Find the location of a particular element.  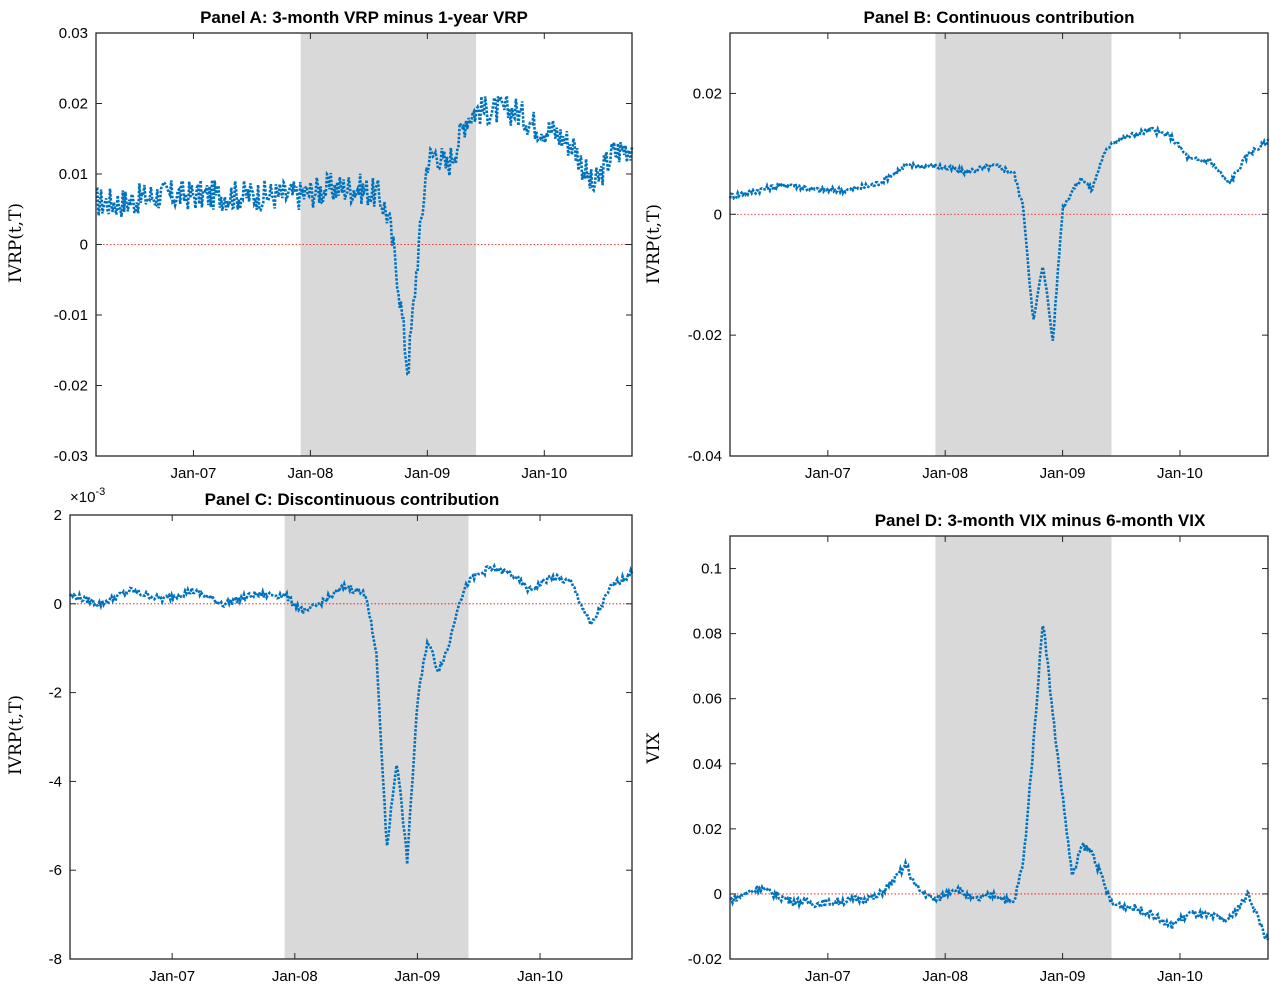

panel-b-y-axis-label: IVRP(t,T) is located at coordinates (654, 244).